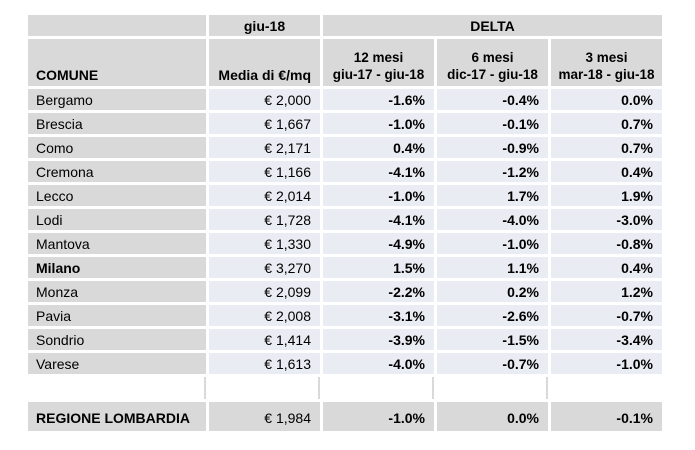  What do you see at coordinates (264, 267) in the screenshot?
I see `cell-media: € 3,270` at bounding box center [264, 267].